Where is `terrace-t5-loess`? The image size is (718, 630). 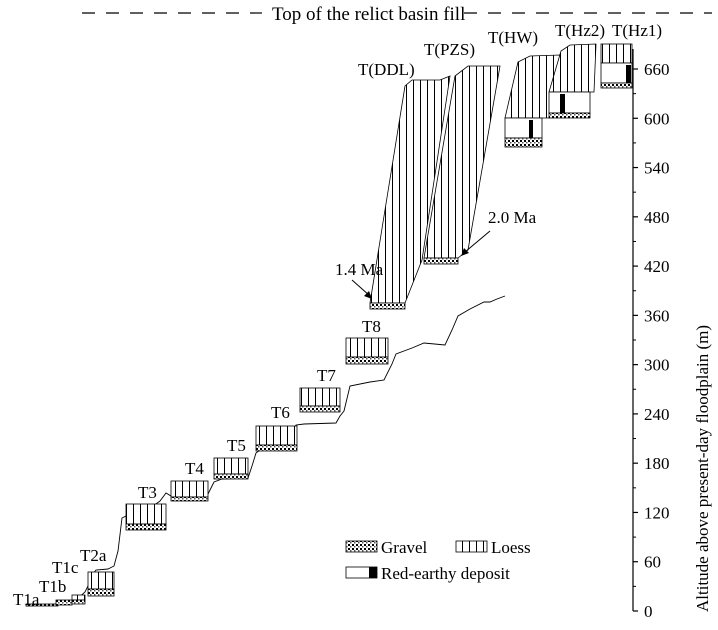
terrace-t5-loess is located at coordinates (231, 466).